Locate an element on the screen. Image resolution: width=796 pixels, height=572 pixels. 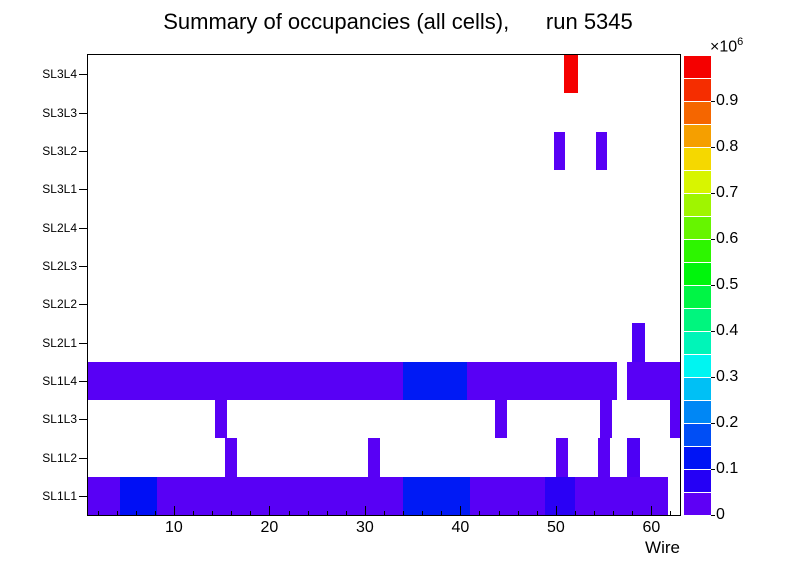
colorbar-tick-label: 0.9 is located at coordinates (727, 100).